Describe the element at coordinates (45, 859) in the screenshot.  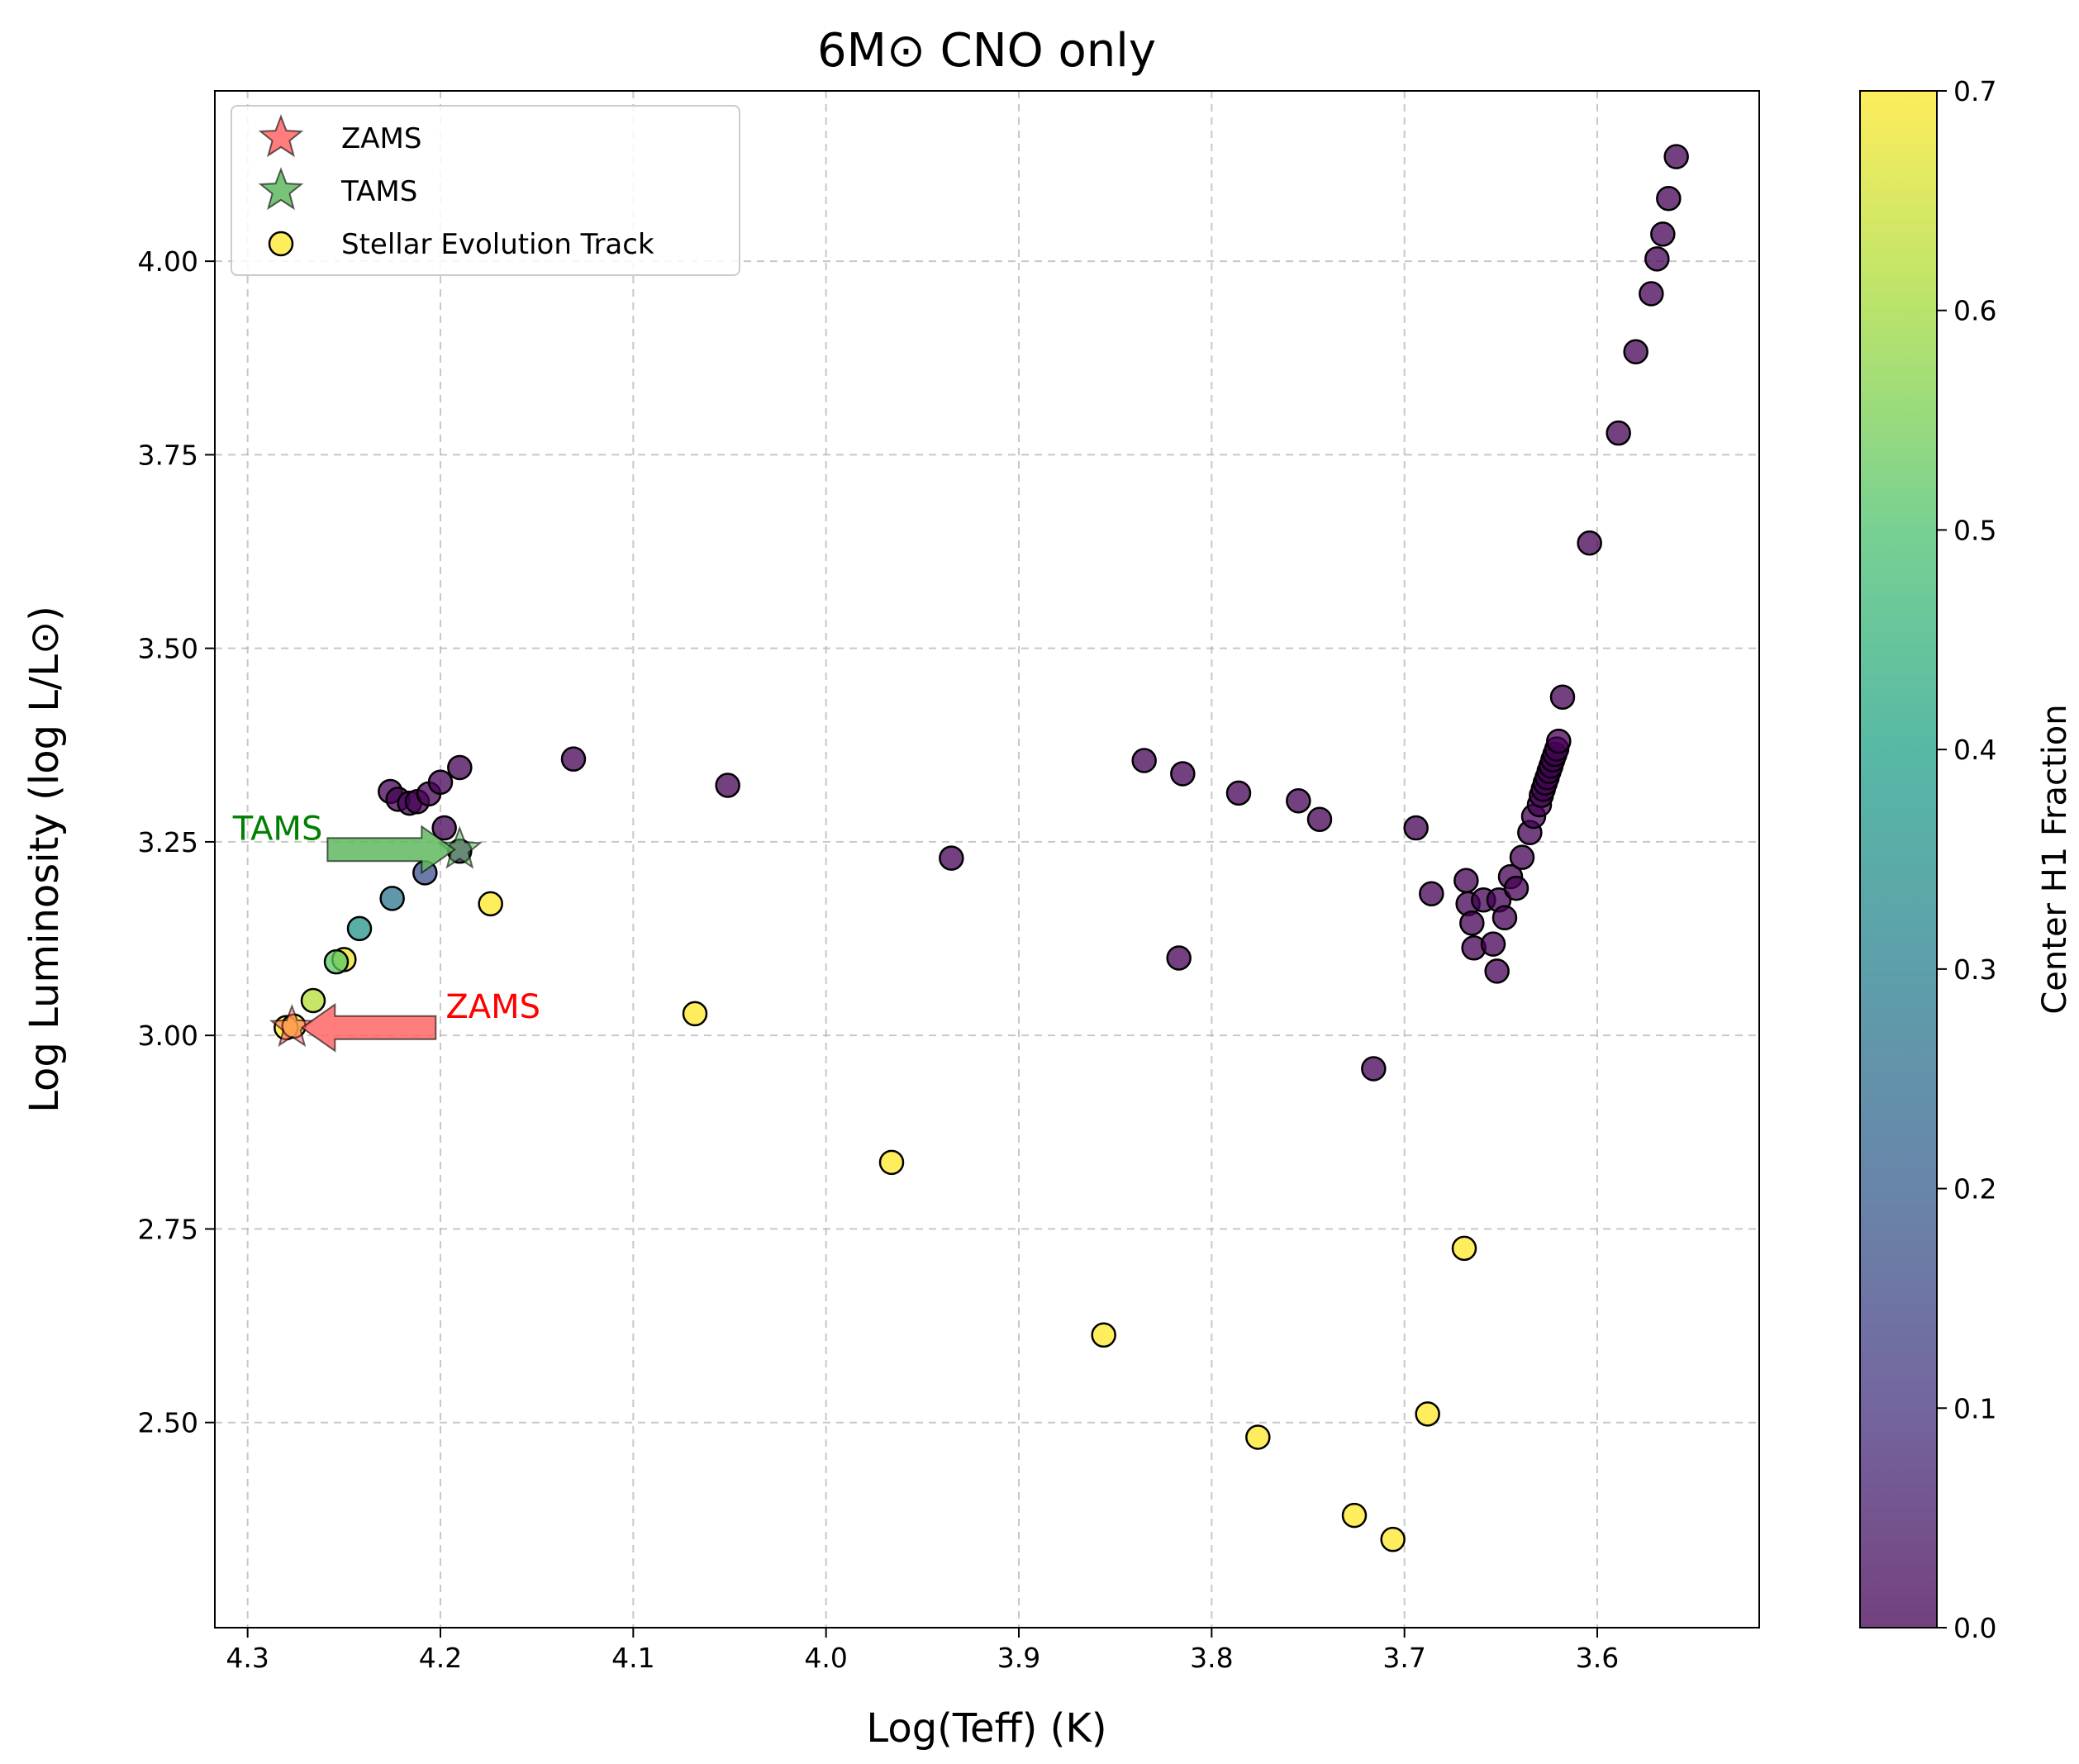
I see `y-axis-label: Log Luminosity (log L/L⊙)` at that location.